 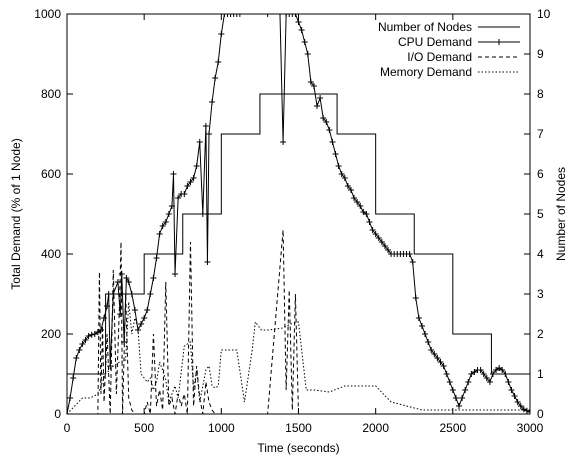 What do you see at coordinates (540, 334) in the screenshot?
I see `y-right-tick-label: 2` at bounding box center [540, 334].